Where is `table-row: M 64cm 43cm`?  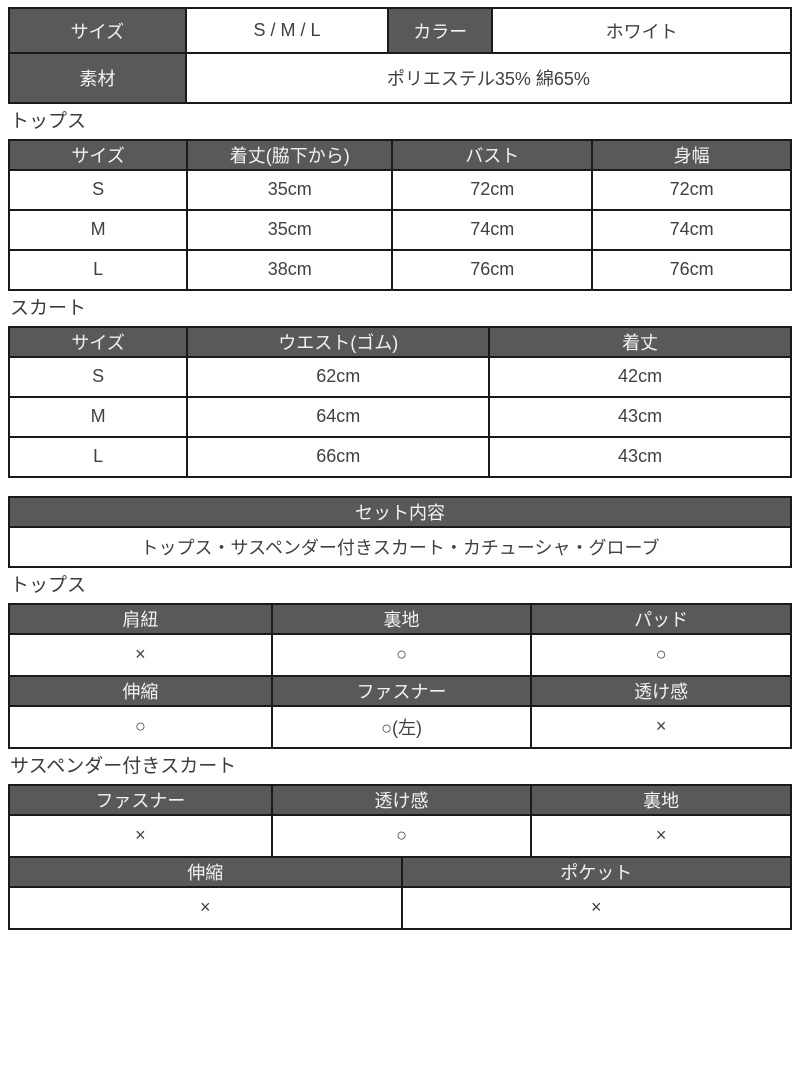 table-row: M 64cm 43cm is located at coordinates (399, 416).